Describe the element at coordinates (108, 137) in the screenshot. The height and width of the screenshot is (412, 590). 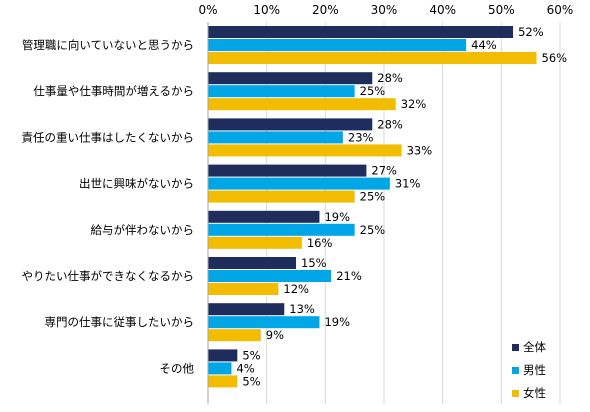
I see `category-label: 責任の重い仕事はしたくないから` at that location.